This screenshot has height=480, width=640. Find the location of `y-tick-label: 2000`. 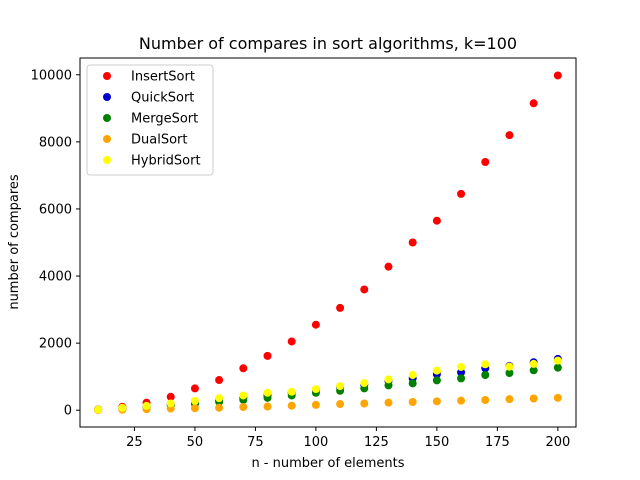

y-tick-label: 2000 is located at coordinates (55, 344).